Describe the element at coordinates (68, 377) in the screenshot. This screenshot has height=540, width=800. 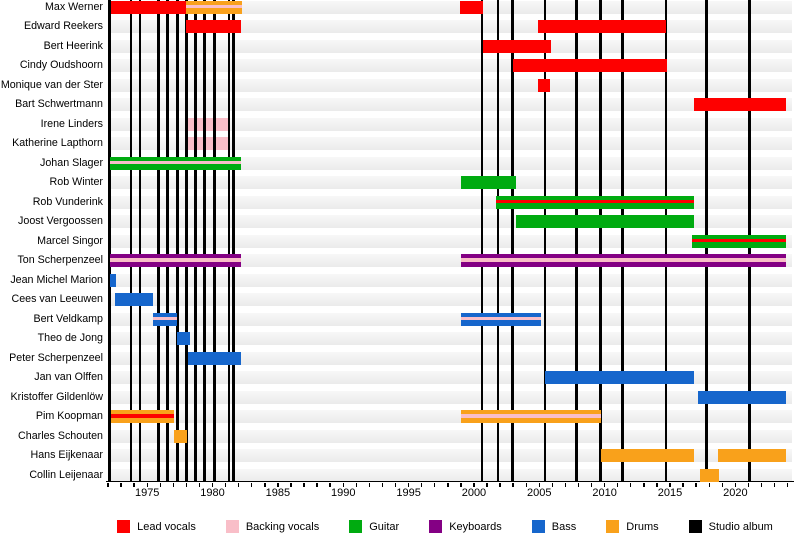
I see `member-name: Jan van Olffen` at that location.